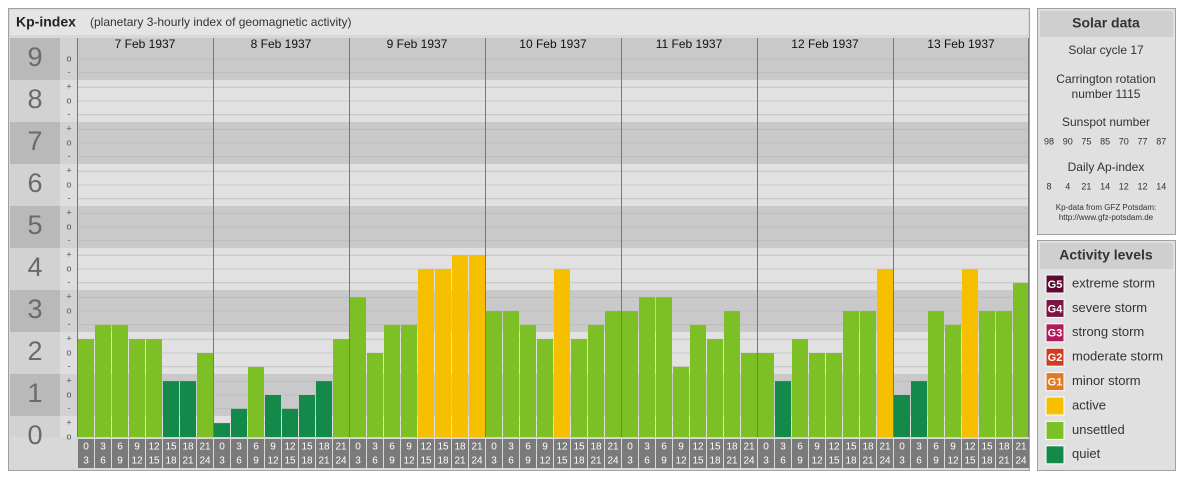 The image size is (1184, 480). What do you see at coordinates (519, 22) in the screenshot?
I see `title-bar` at bounding box center [519, 22].